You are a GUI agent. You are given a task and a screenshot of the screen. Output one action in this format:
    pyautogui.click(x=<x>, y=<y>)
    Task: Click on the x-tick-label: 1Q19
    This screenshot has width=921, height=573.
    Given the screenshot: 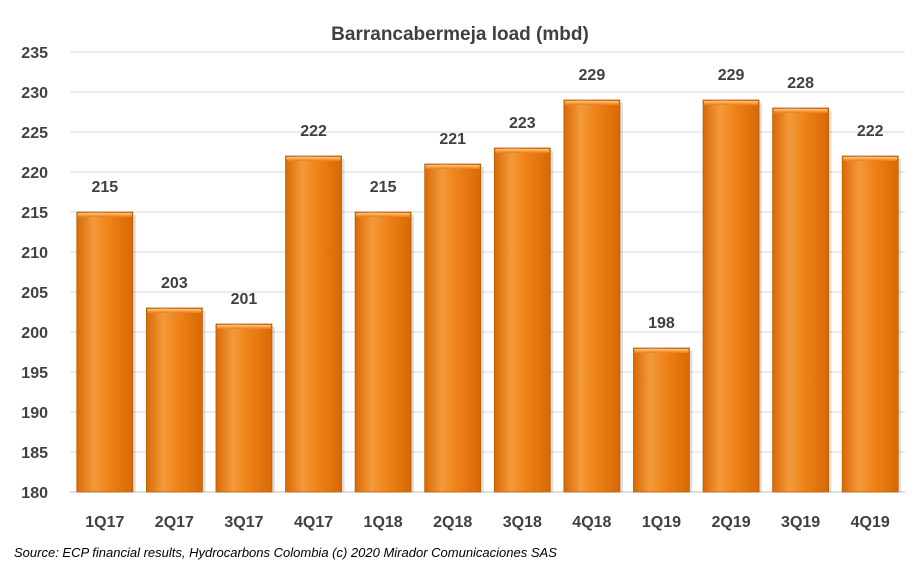 What is the action you would take?
    pyautogui.click(x=661, y=522)
    